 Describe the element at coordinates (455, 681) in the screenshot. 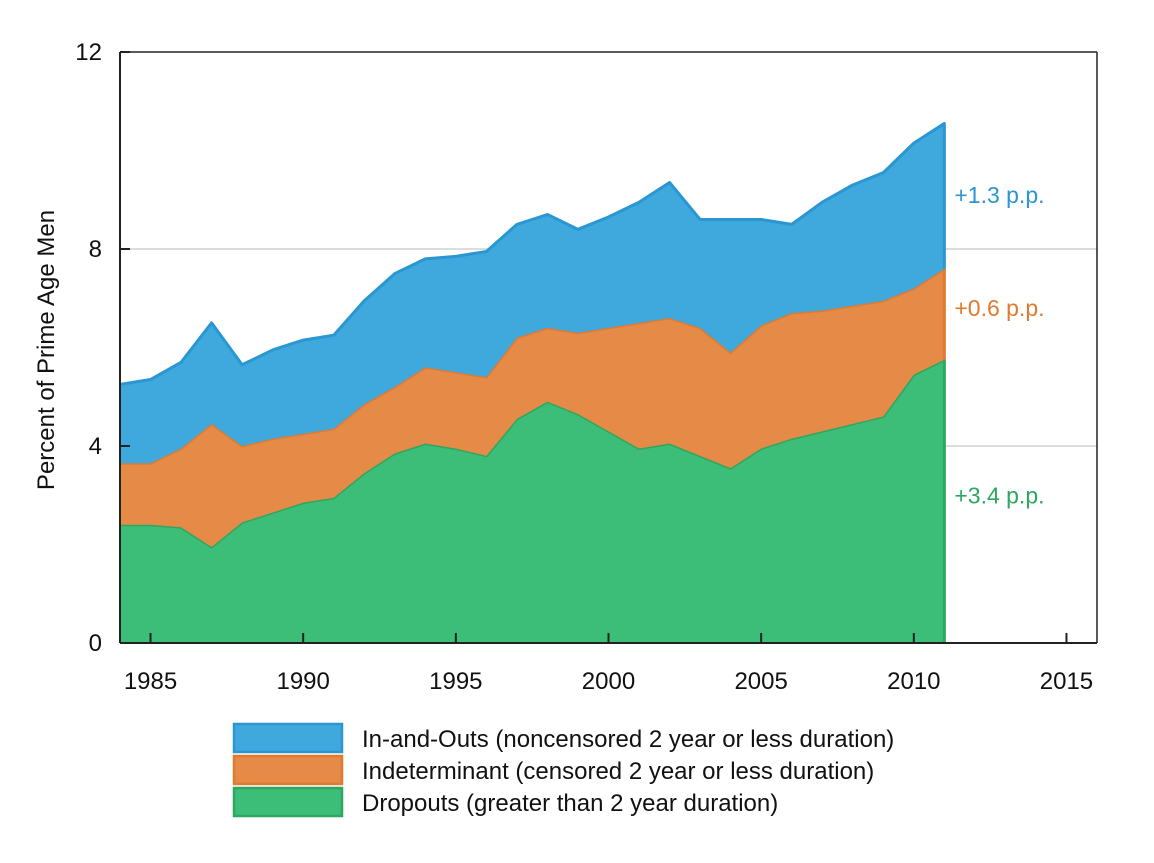

I see `x-tick-label: 1995` at that location.